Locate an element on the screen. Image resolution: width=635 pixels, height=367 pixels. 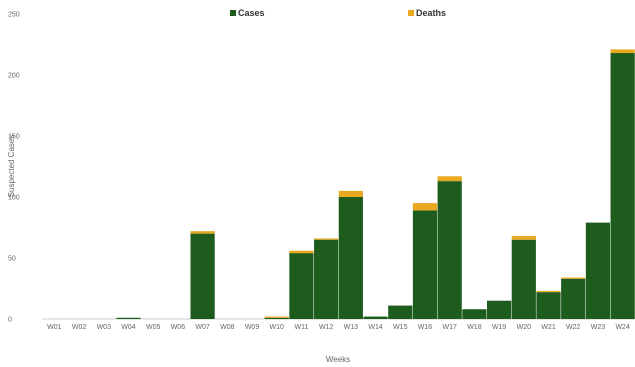
bar-cases-w17 is located at coordinates (449, 250).